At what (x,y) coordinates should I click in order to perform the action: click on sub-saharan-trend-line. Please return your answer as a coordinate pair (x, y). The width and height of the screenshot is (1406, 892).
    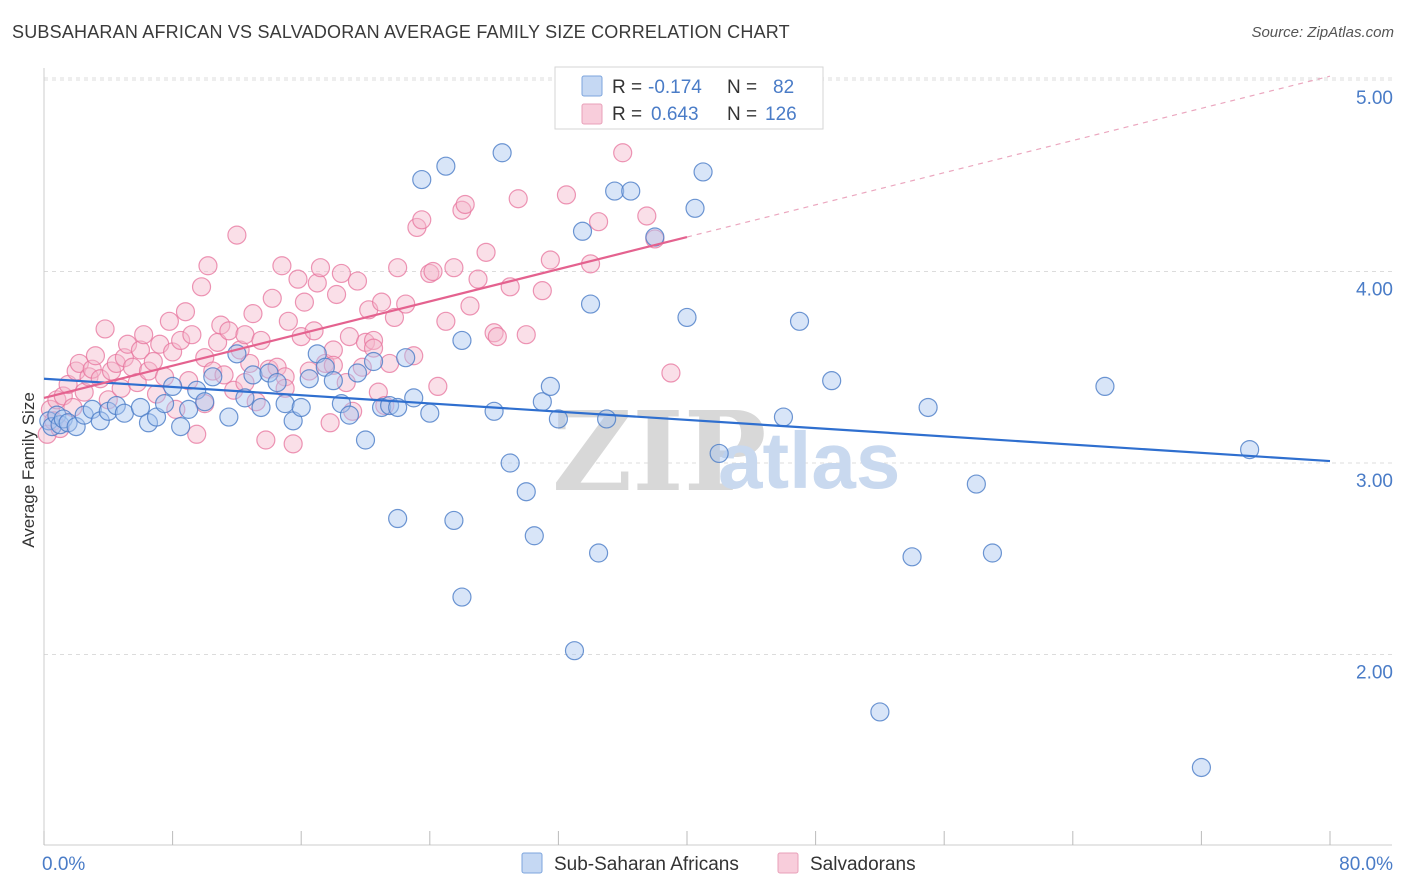
    Looking at the image, I should click on (687, 420).